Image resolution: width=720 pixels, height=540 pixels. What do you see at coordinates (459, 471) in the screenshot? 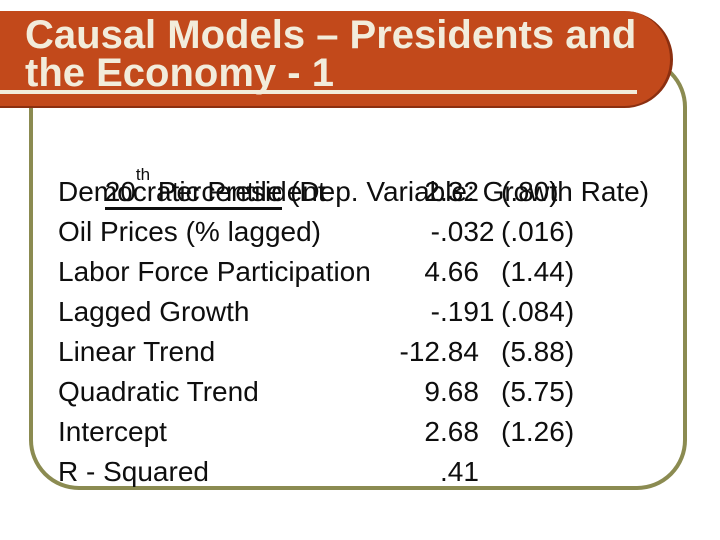
I see `row-coefficient-decimal-part: .41` at bounding box center [459, 471].